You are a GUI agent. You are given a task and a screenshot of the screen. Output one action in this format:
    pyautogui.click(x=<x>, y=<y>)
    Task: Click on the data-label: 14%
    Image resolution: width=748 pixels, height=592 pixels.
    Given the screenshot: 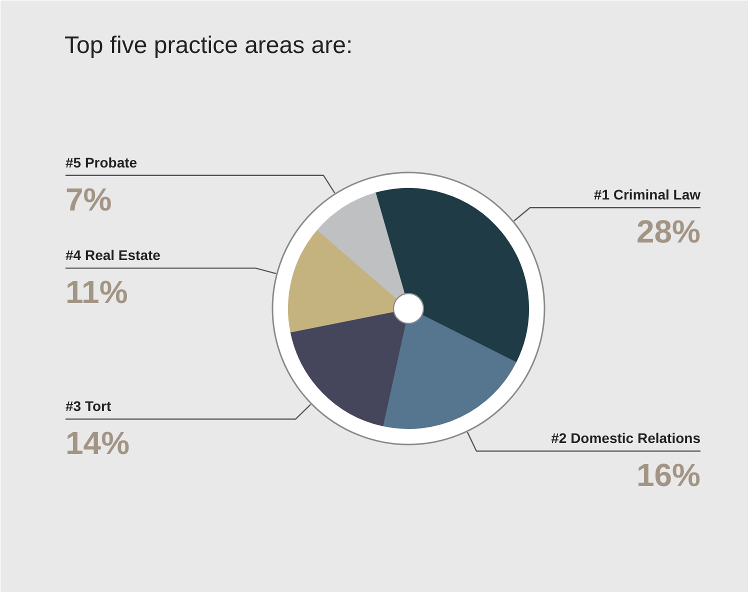 What is the action you would take?
    pyautogui.click(x=98, y=443)
    